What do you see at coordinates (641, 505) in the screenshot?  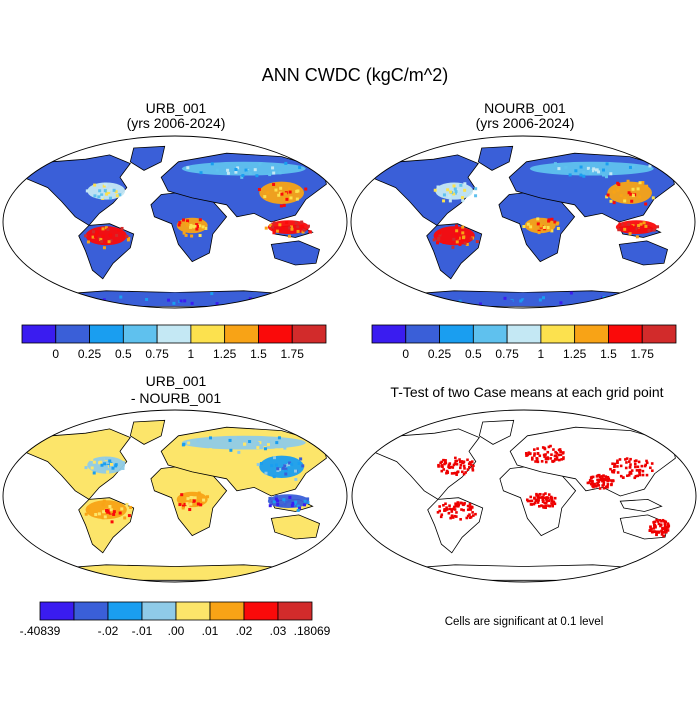 I see `land-indonesia` at bounding box center [641, 505].